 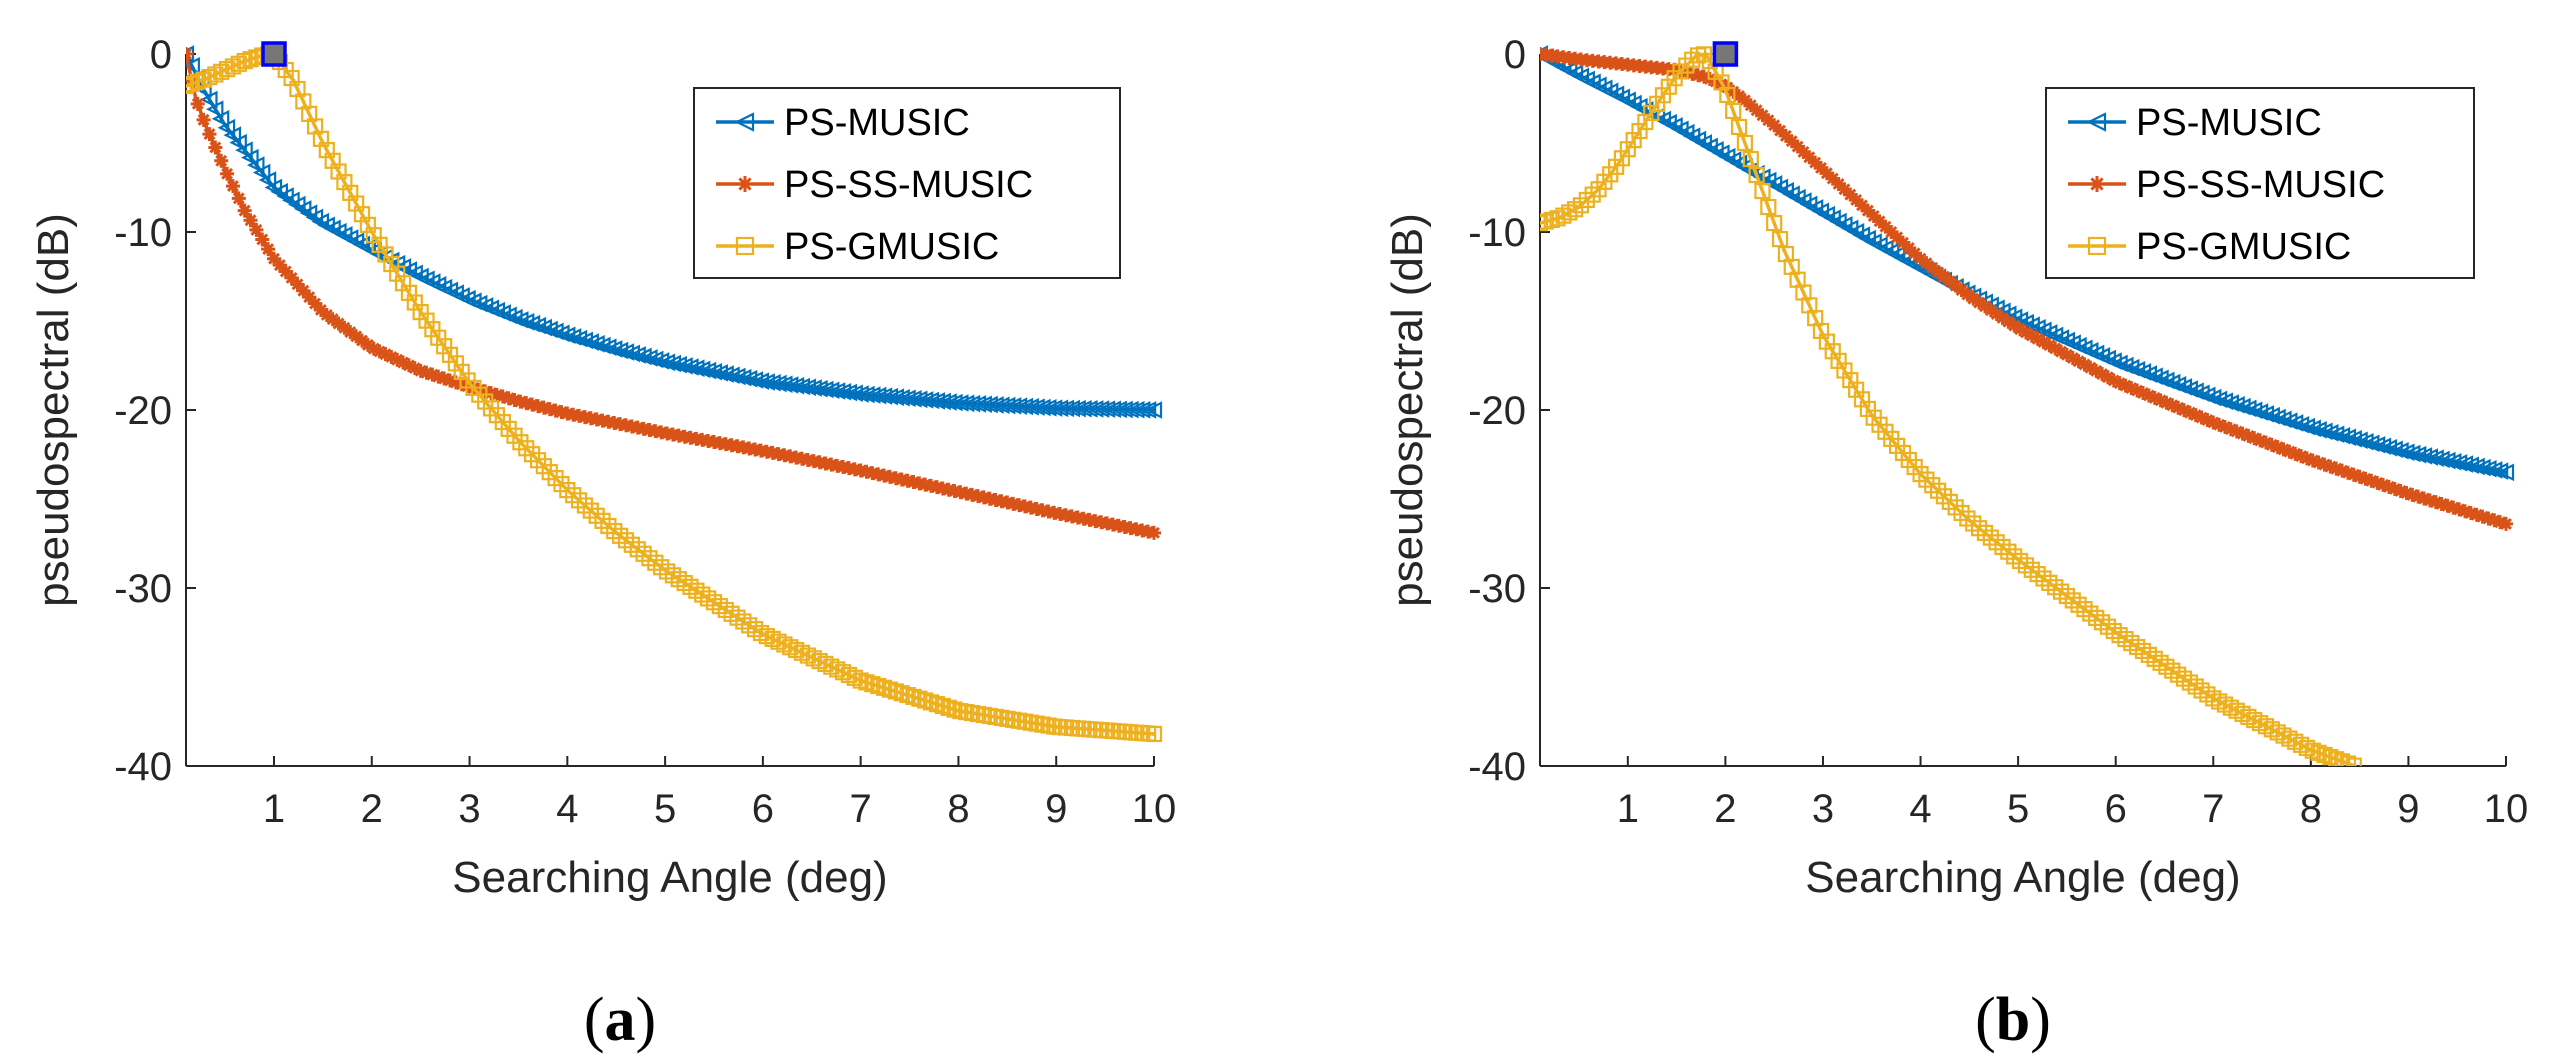 I want to click on chart-a-caption: (a), so click(x=620, y=1020).